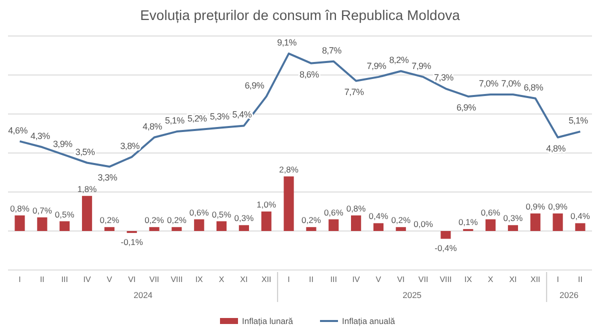  What do you see at coordinates (18, 130) in the screenshot?
I see `data-label: 4,6%` at bounding box center [18, 130].